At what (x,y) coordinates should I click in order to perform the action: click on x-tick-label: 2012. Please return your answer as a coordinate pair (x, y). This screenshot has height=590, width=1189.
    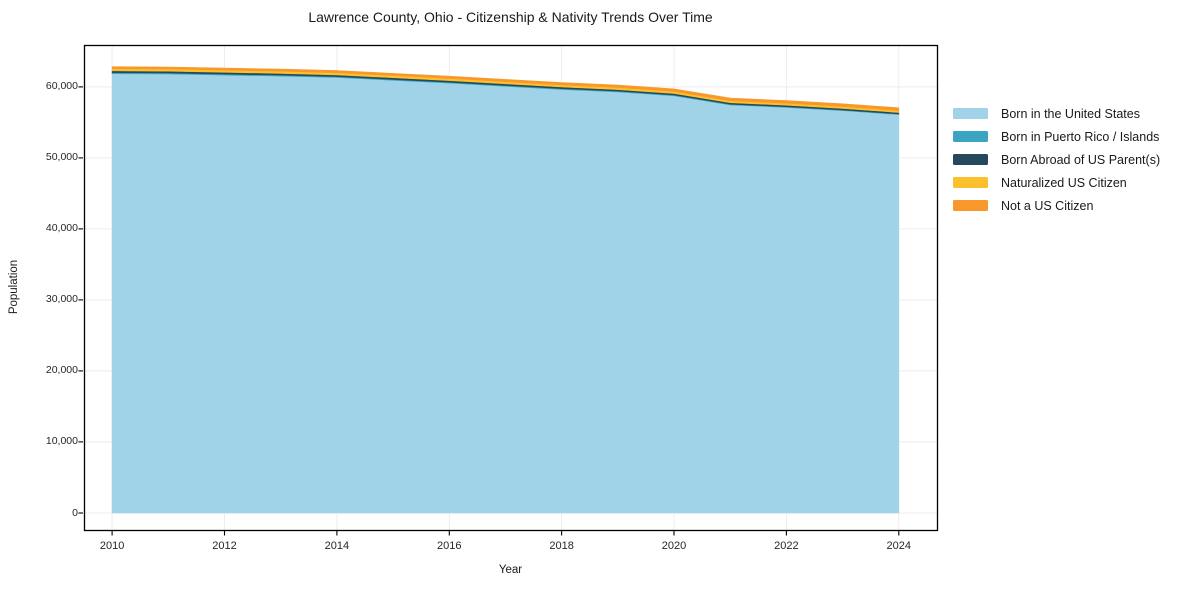
    Looking at the image, I should click on (224, 546).